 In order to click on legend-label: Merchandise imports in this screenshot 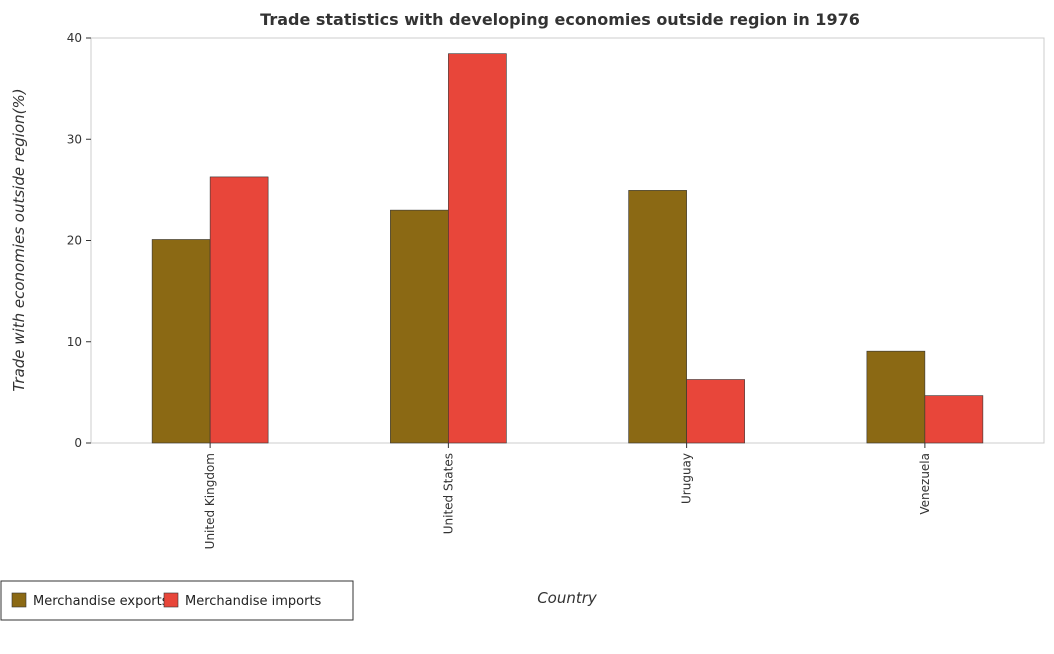, I will do `click(253, 601)`.